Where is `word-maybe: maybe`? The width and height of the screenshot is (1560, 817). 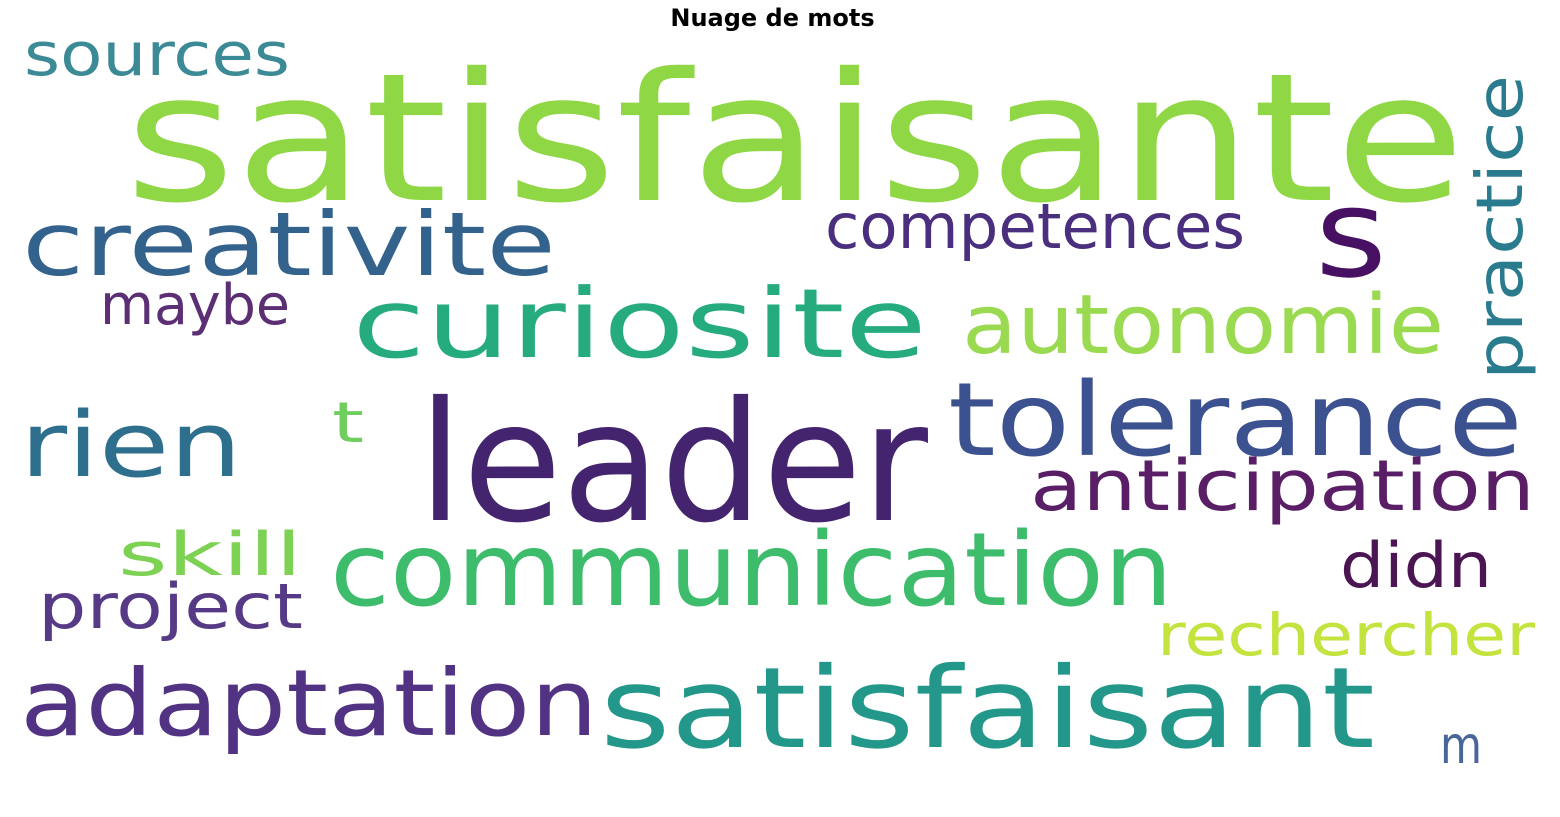 word-maybe: maybe is located at coordinates (195, 305).